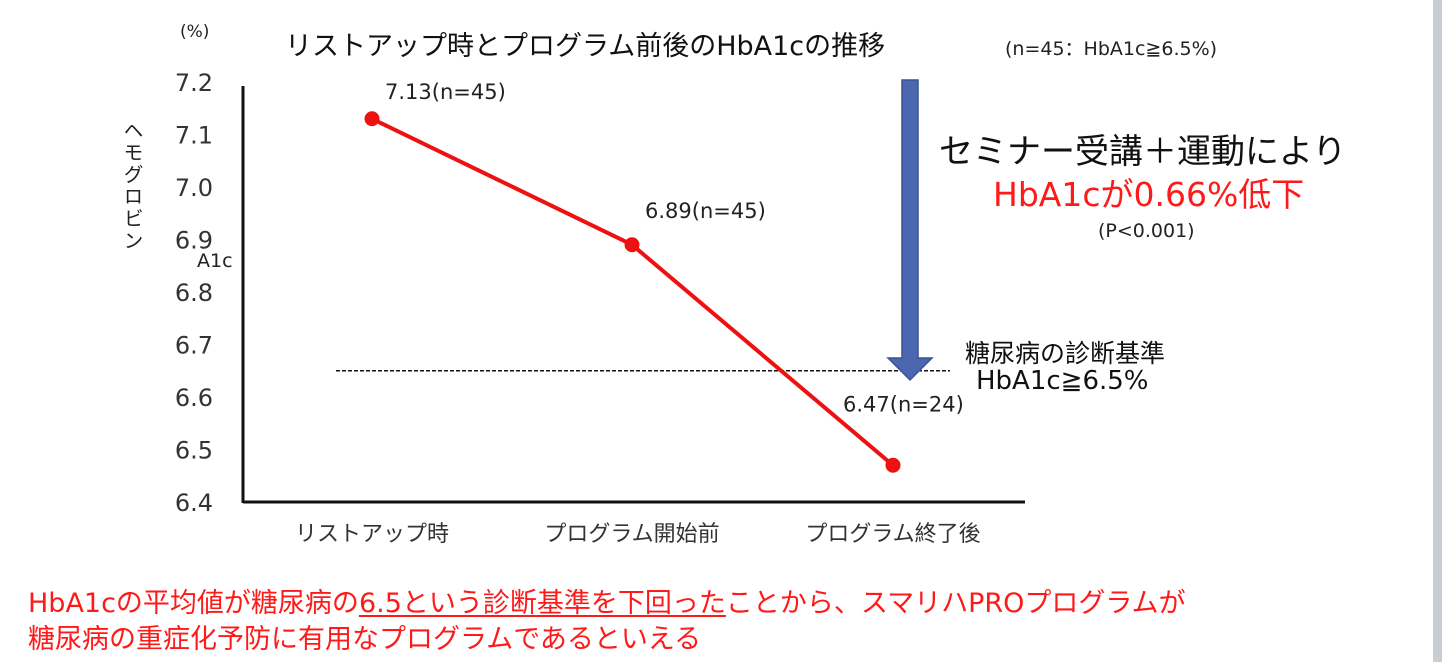 Image resolution: width=1442 pixels, height=662 pixels. I want to click on y-tick-label: 7.0, so click(194, 188).